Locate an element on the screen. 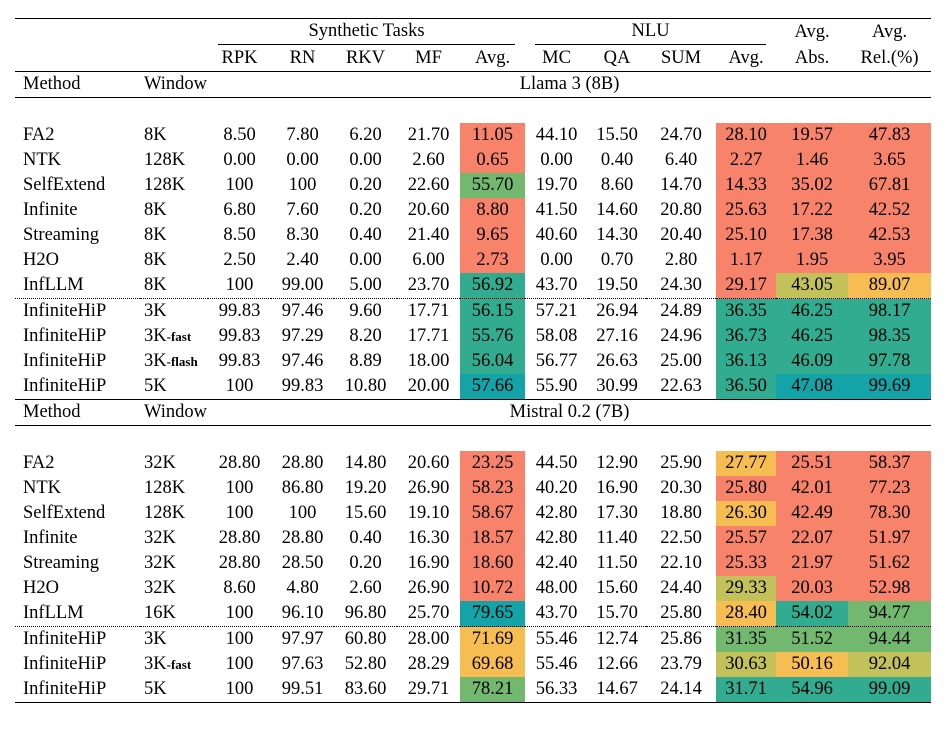  value-cell: 56.77 is located at coordinates (556, 361).